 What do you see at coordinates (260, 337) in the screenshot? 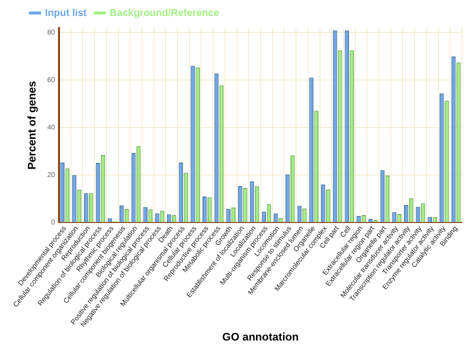
I see `x-axis-title: GO annotation` at bounding box center [260, 337].